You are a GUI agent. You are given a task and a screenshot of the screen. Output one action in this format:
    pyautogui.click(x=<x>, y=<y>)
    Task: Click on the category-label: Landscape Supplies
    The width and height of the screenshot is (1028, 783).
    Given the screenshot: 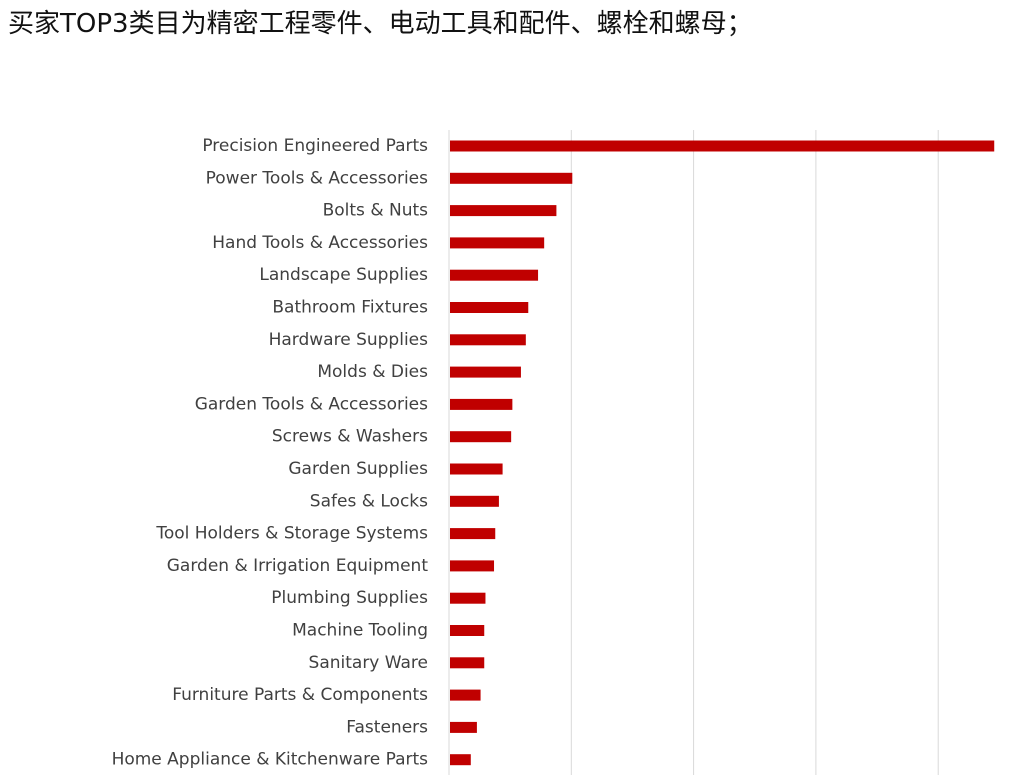 What is the action you would take?
    pyautogui.click(x=343, y=275)
    